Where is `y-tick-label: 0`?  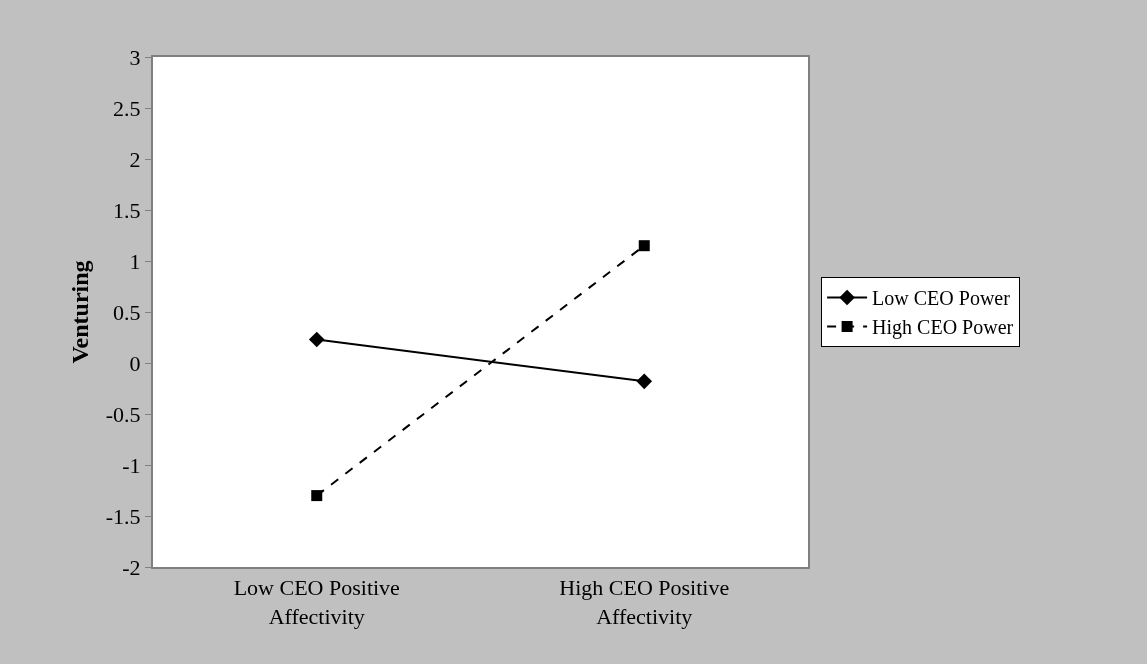 y-tick-label: 0 is located at coordinates (135, 363).